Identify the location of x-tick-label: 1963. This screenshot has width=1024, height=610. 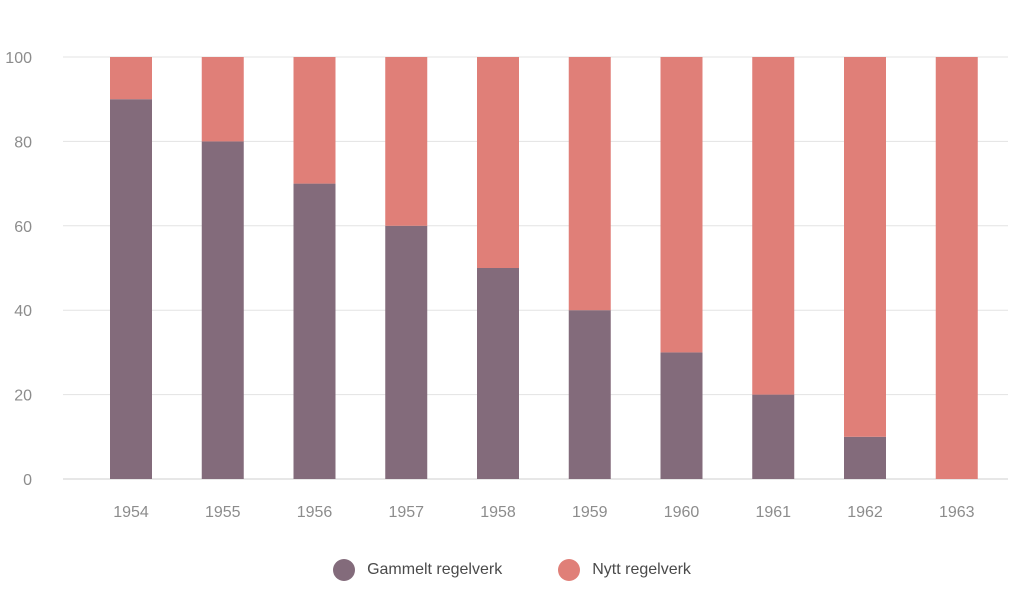
(957, 512).